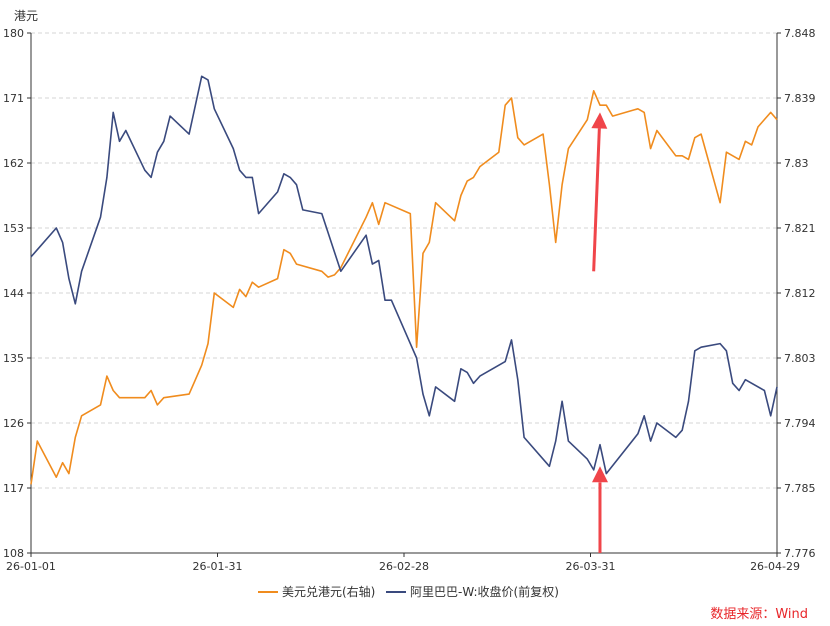 The image size is (830, 626). I want to click on legend-label-1: 美元兑港元(右轴), so click(328, 591).